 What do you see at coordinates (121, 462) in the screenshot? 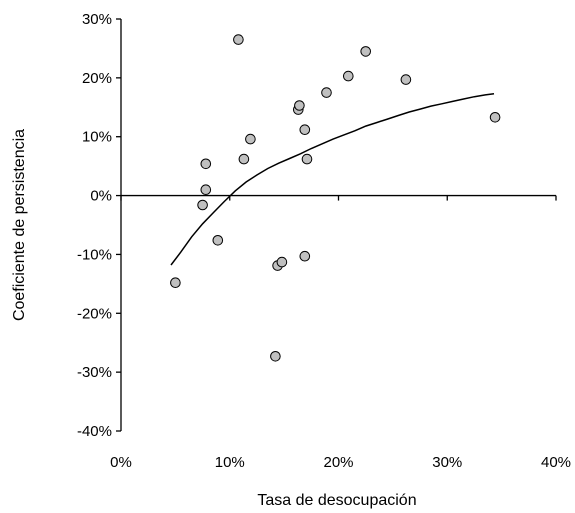
I see `x-tick-label: 0%` at bounding box center [121, 462].